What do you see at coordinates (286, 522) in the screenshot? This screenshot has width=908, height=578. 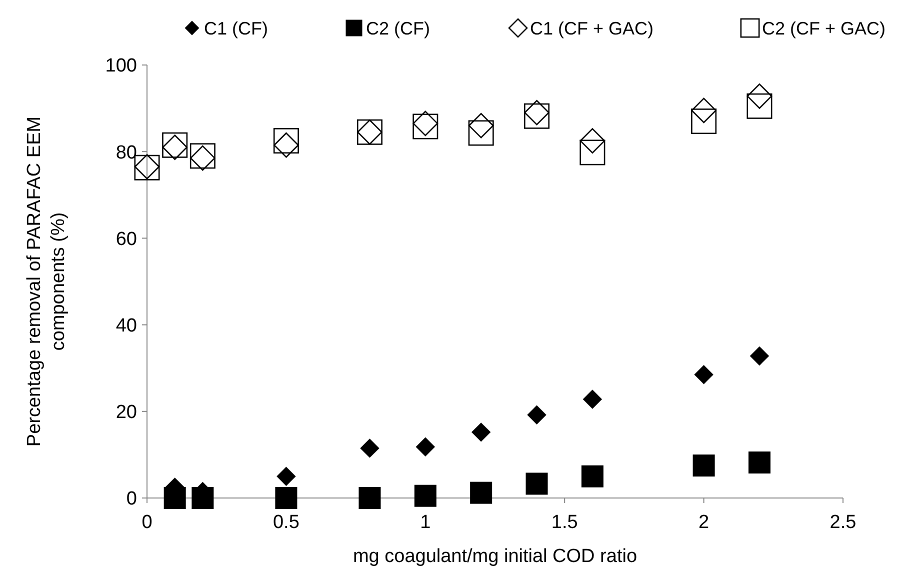 I see `x-tick-label: 0.5` at bounding box center [286, 522].